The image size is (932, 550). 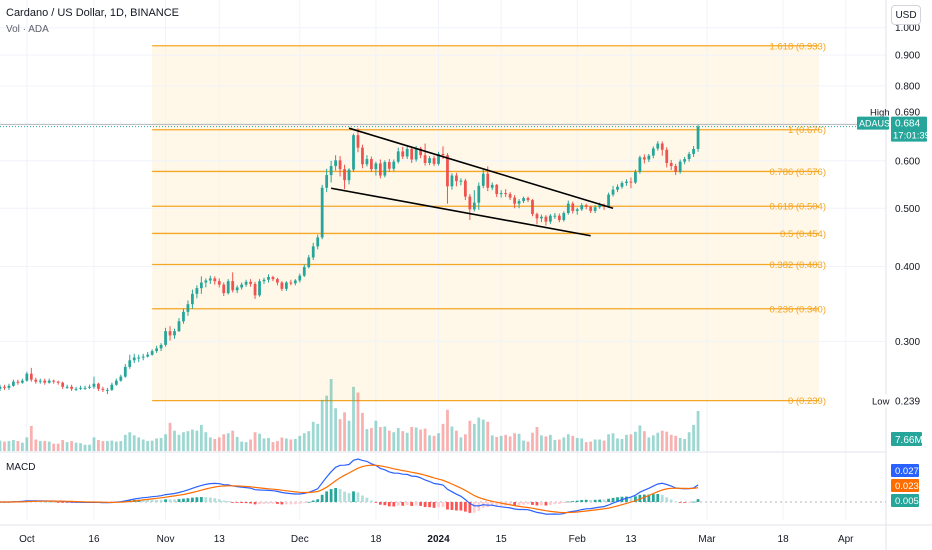 What do you see at coordinates (878, 124) in the screenshot?
I see `symbol-tag-text: ADAUSD` at bounding box center [878, 124].